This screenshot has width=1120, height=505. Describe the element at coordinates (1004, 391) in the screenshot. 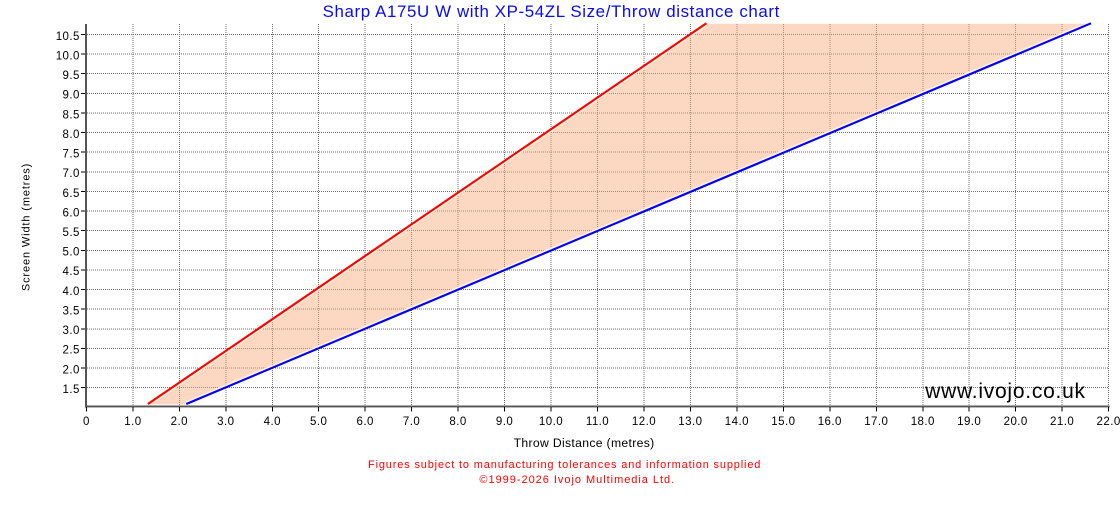

I see `svg-text: www.ivojo.co.uk` at that location.